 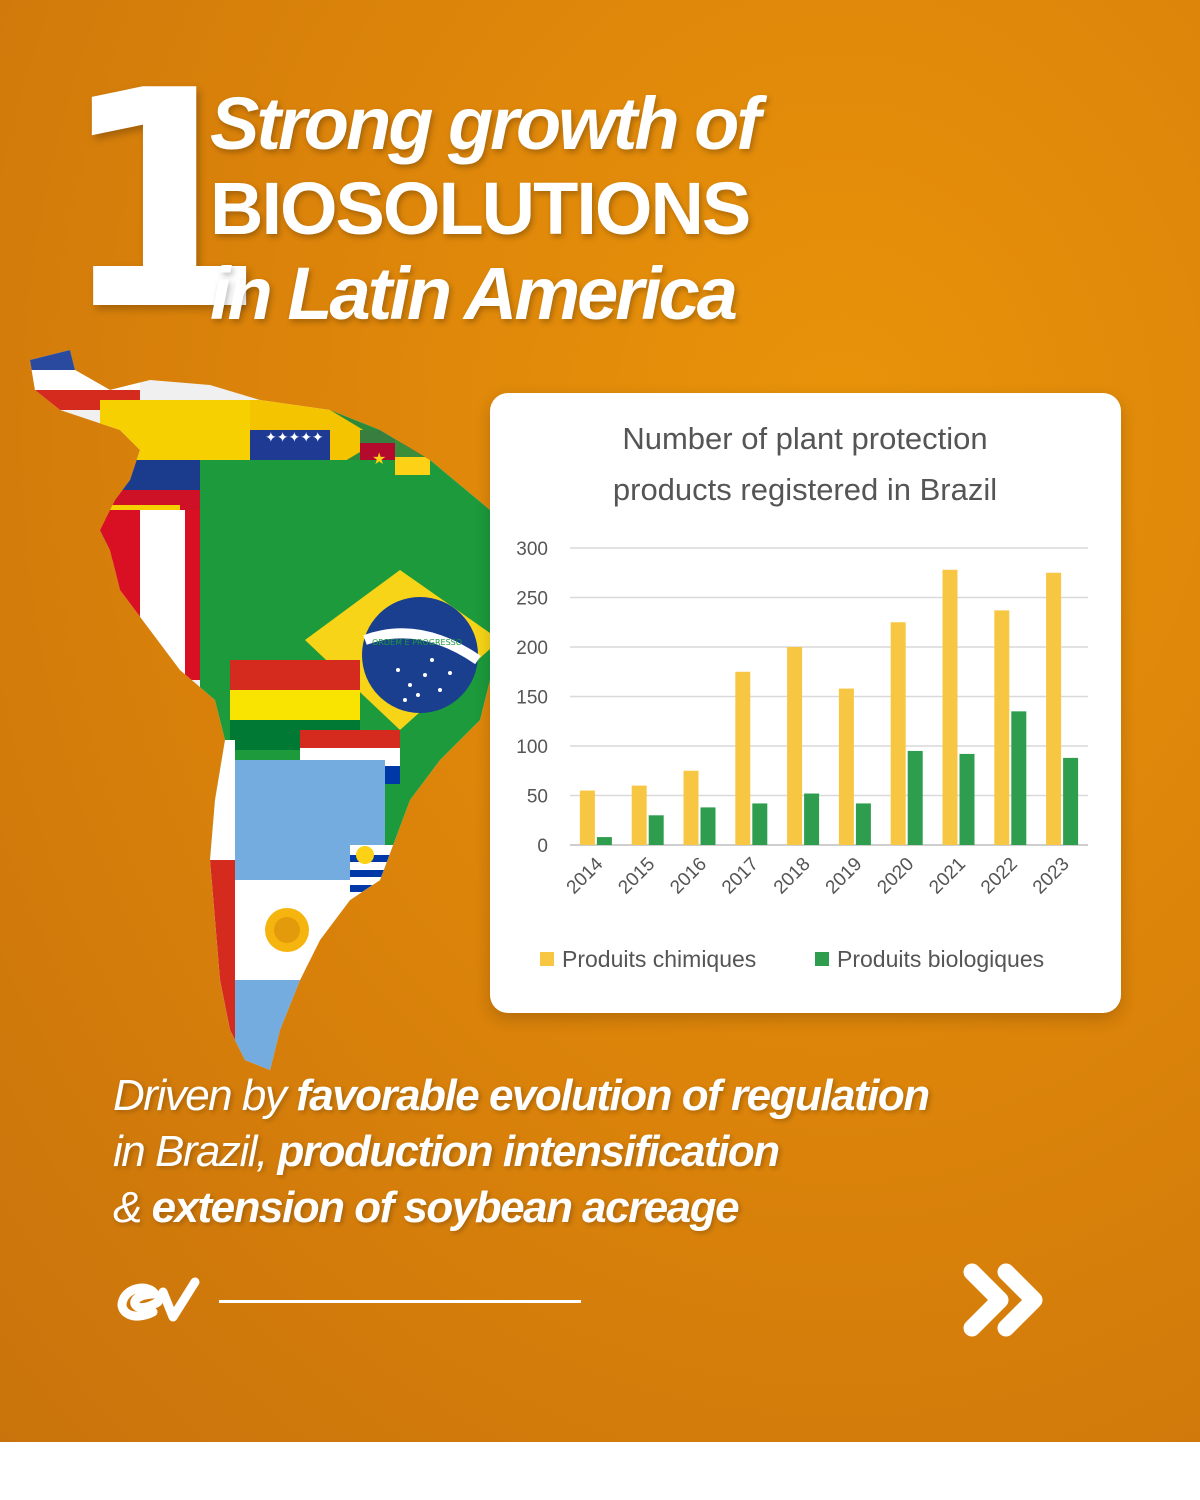 I want to click on bar-chemical-2014, so click(x=587, y=817).